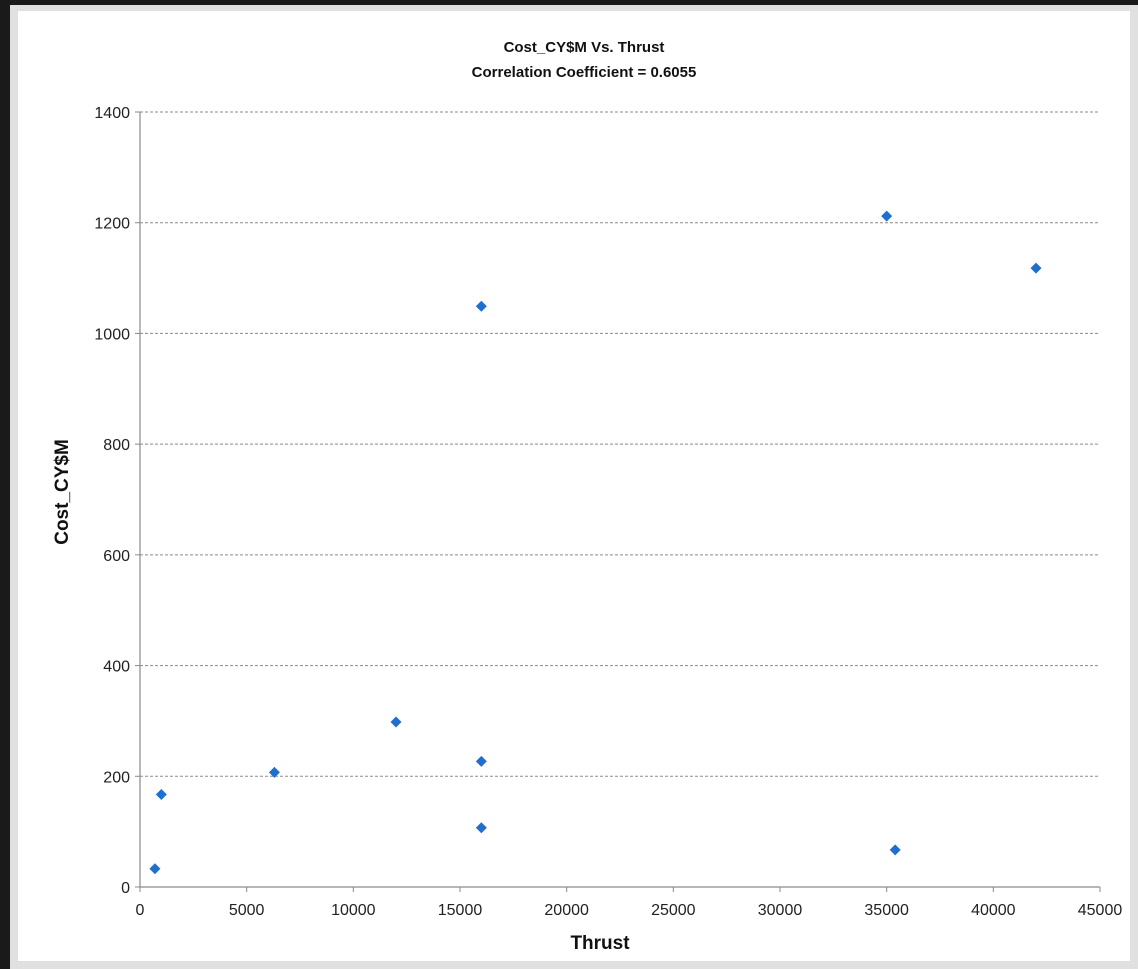 This screenshot has height=969, width=1138. Describe the element at coordinates (125, 888) in the screenshot. I see `y-tick-label-0: 0` at that location.